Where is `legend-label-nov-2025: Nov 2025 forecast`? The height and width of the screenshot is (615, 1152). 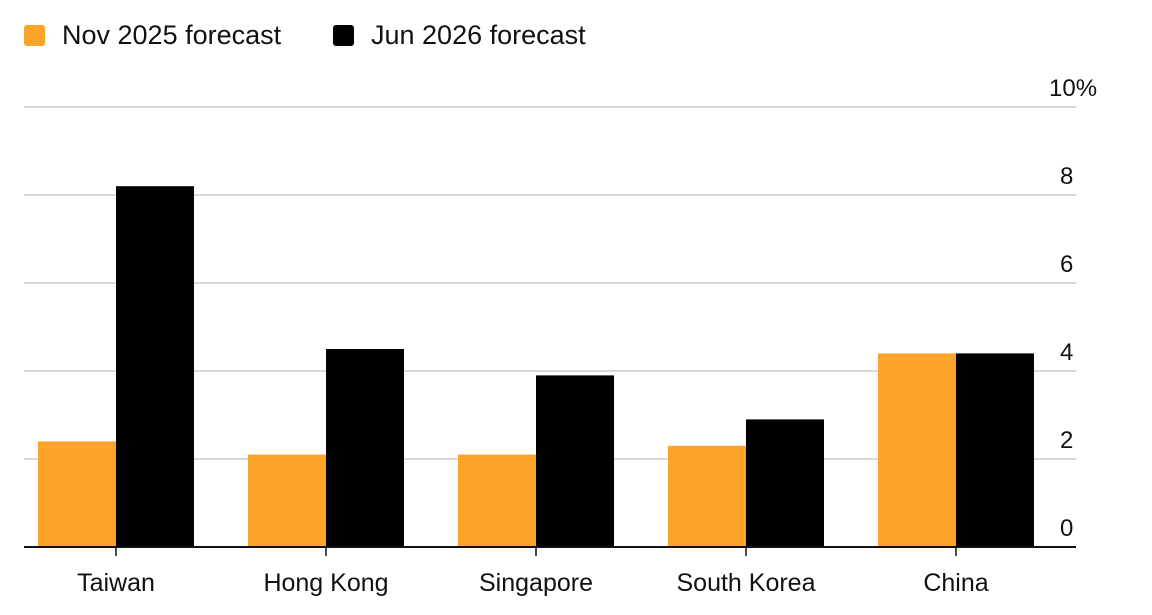
legend-label-nov-2025: Nov 2025 forecast is located at coordinates (172, 35).